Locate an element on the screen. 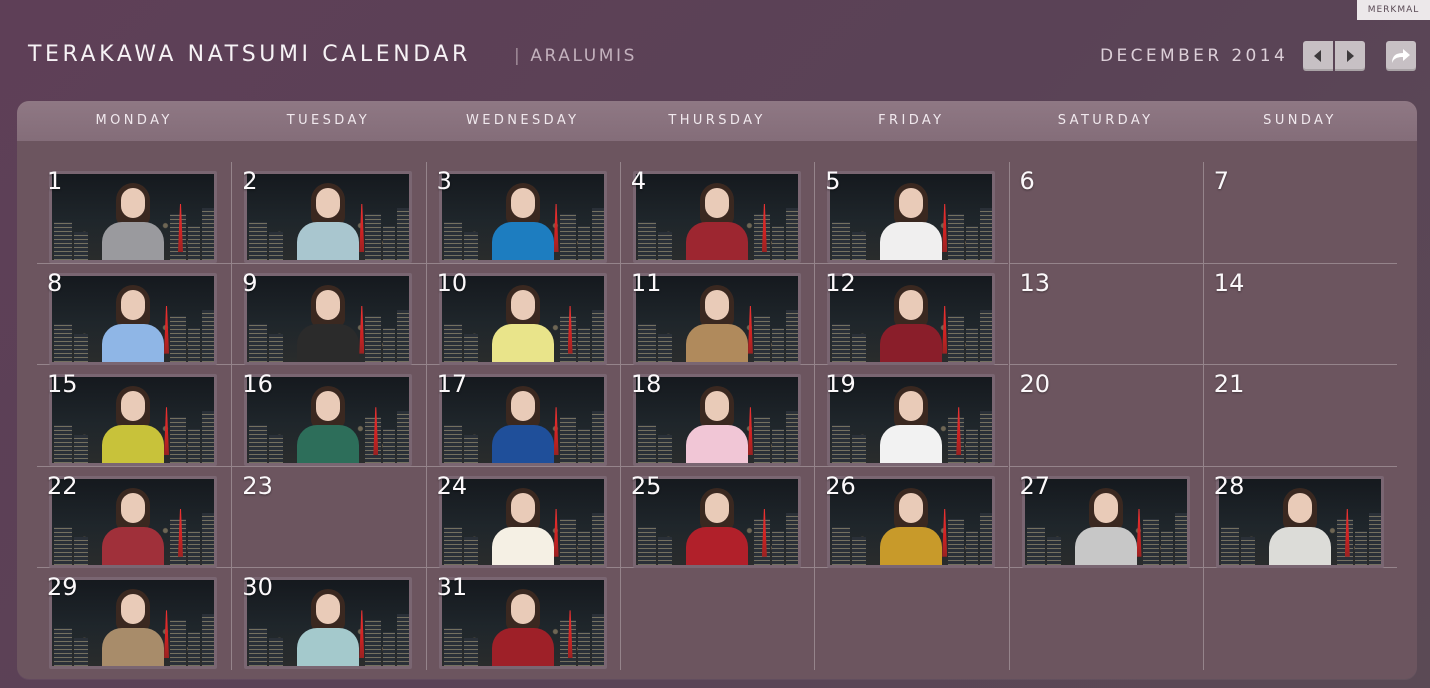 This screenshot has width=1430, height=688. calendar-day: 17 is located at coordinates (522, 416).